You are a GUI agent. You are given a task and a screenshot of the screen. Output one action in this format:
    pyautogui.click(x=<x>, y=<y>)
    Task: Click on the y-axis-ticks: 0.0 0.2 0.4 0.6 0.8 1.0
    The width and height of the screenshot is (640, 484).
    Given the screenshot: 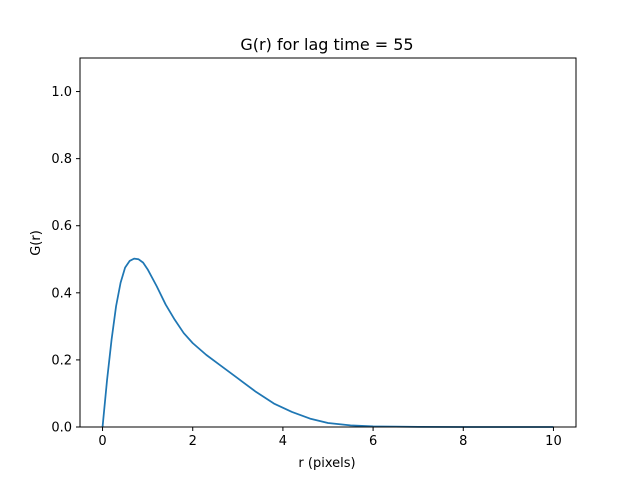 What is the action you would take?
    pyautogui.click(x=65, y=260)
    